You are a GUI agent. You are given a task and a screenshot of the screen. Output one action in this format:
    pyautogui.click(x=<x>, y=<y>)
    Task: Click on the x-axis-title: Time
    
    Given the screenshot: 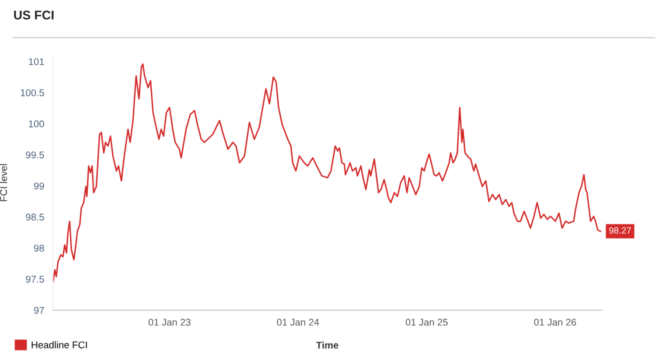 What is the action you would take?
    pyautogui.click(x=327, y=345)
    